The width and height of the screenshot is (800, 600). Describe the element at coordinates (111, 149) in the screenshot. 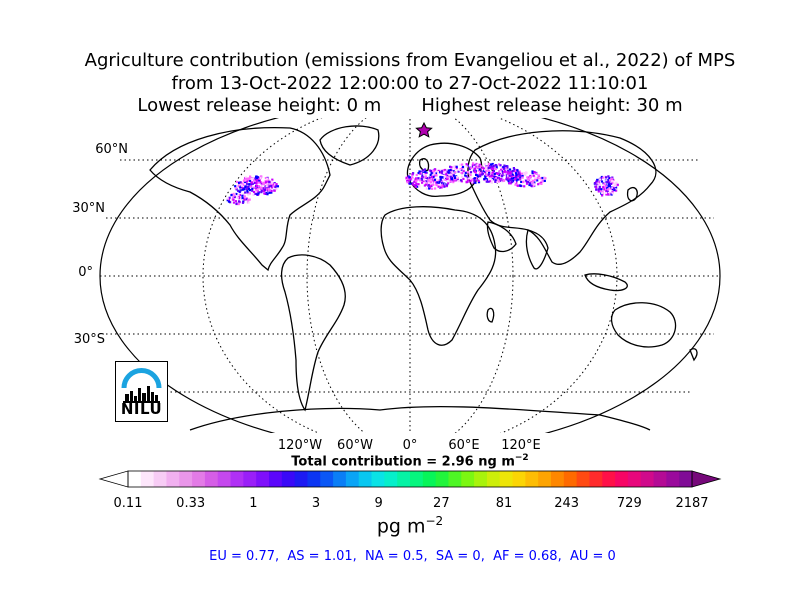

I see `lat-label-60n: 60°N` at that location.